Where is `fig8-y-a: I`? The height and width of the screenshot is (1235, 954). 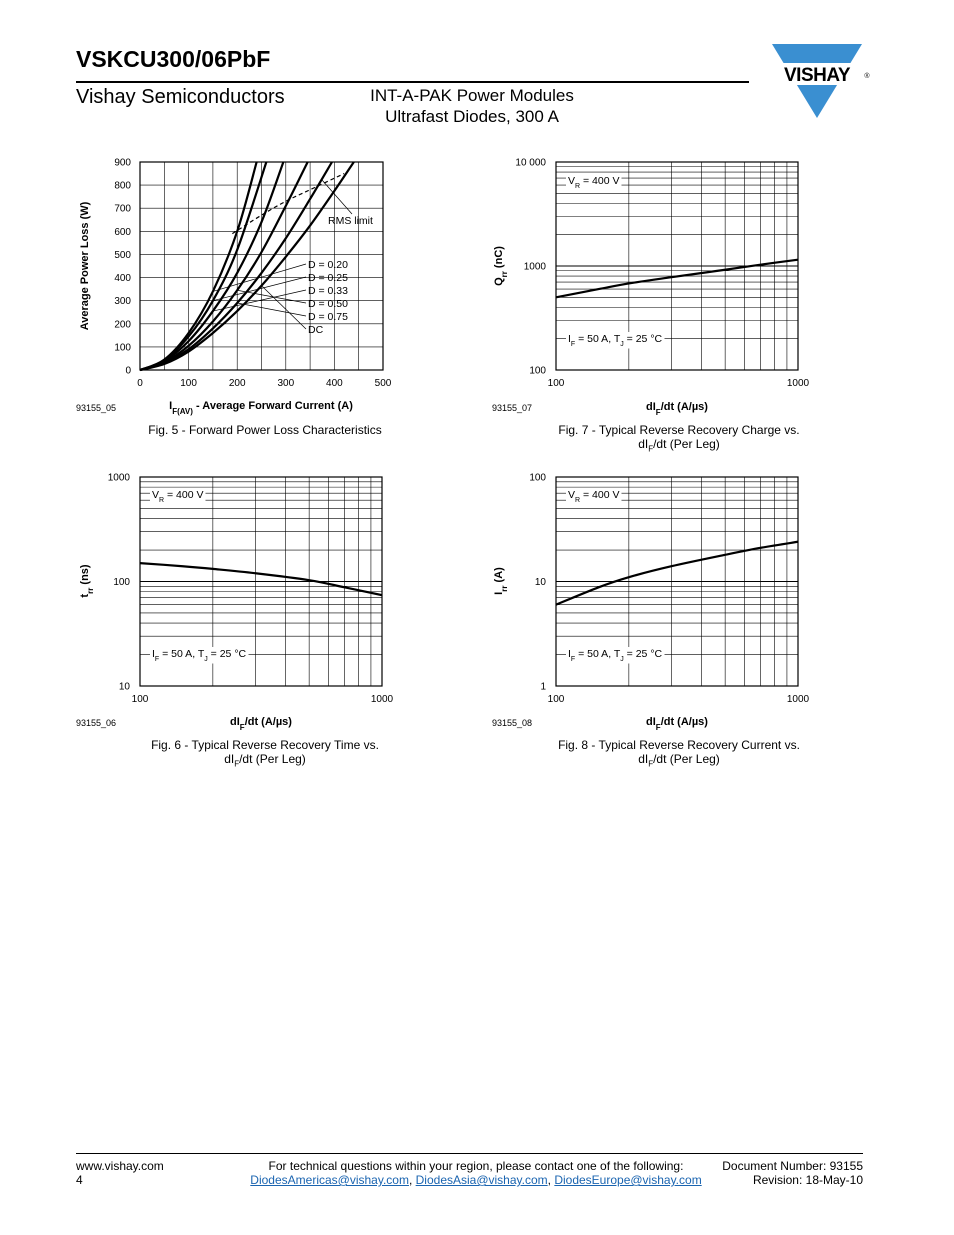 fig8-y-a: I is located at coordinates (499, 593).